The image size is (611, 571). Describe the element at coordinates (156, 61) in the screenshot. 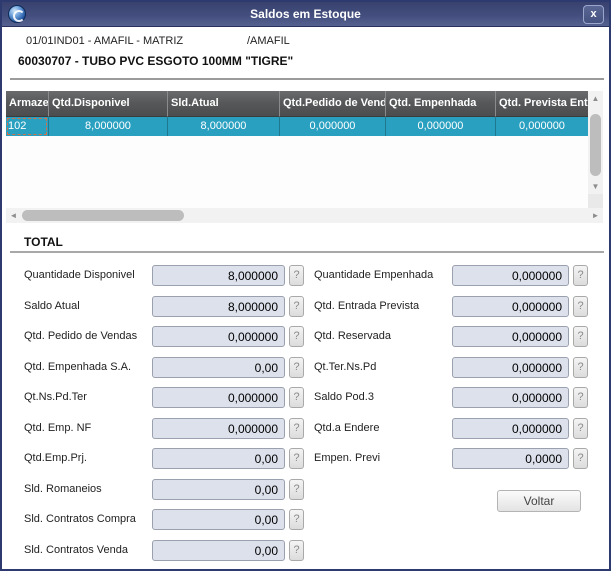

I see `product-title: 60030707 - TUBO PVC ESGOTO 100MM "TIGRE"` at that location.